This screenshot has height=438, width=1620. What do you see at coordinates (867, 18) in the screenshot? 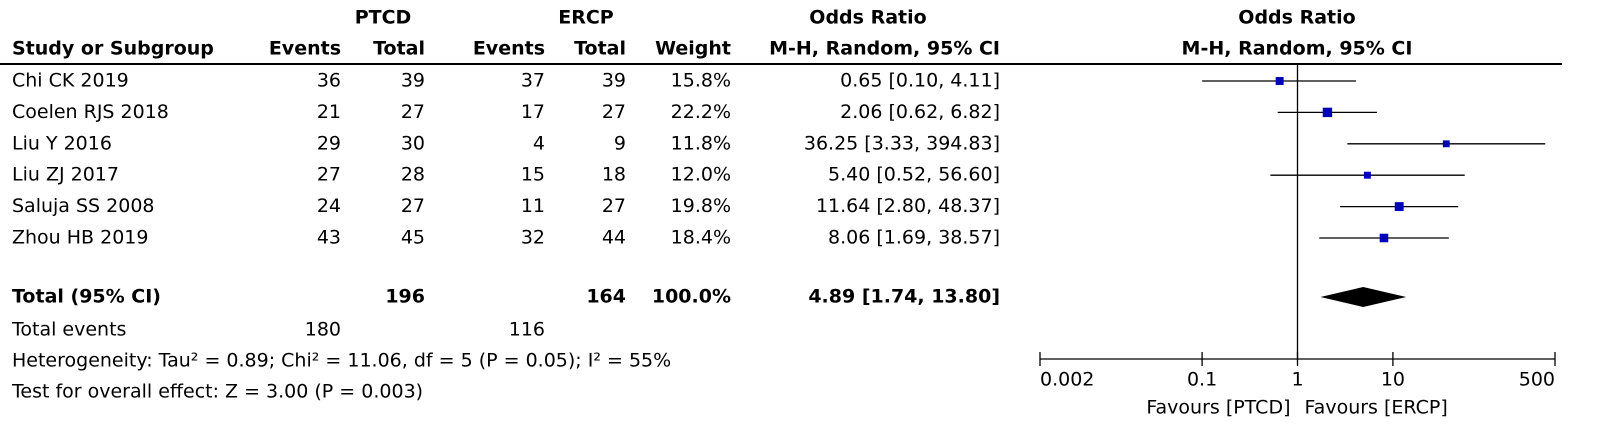
I see `column-header: Odds Ratio` at bounding box center [867, 18].